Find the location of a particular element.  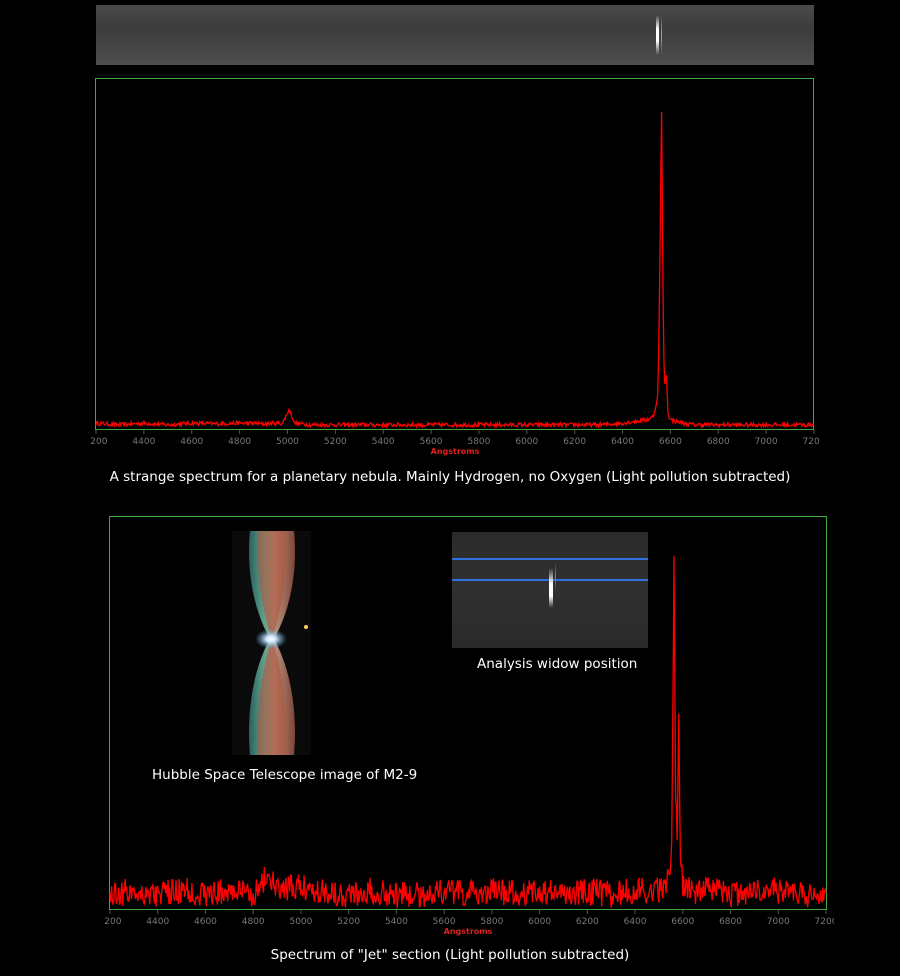

hubble-caption: Hubble Space Telescope image of M2-9 is located at coordinates (285, 775).